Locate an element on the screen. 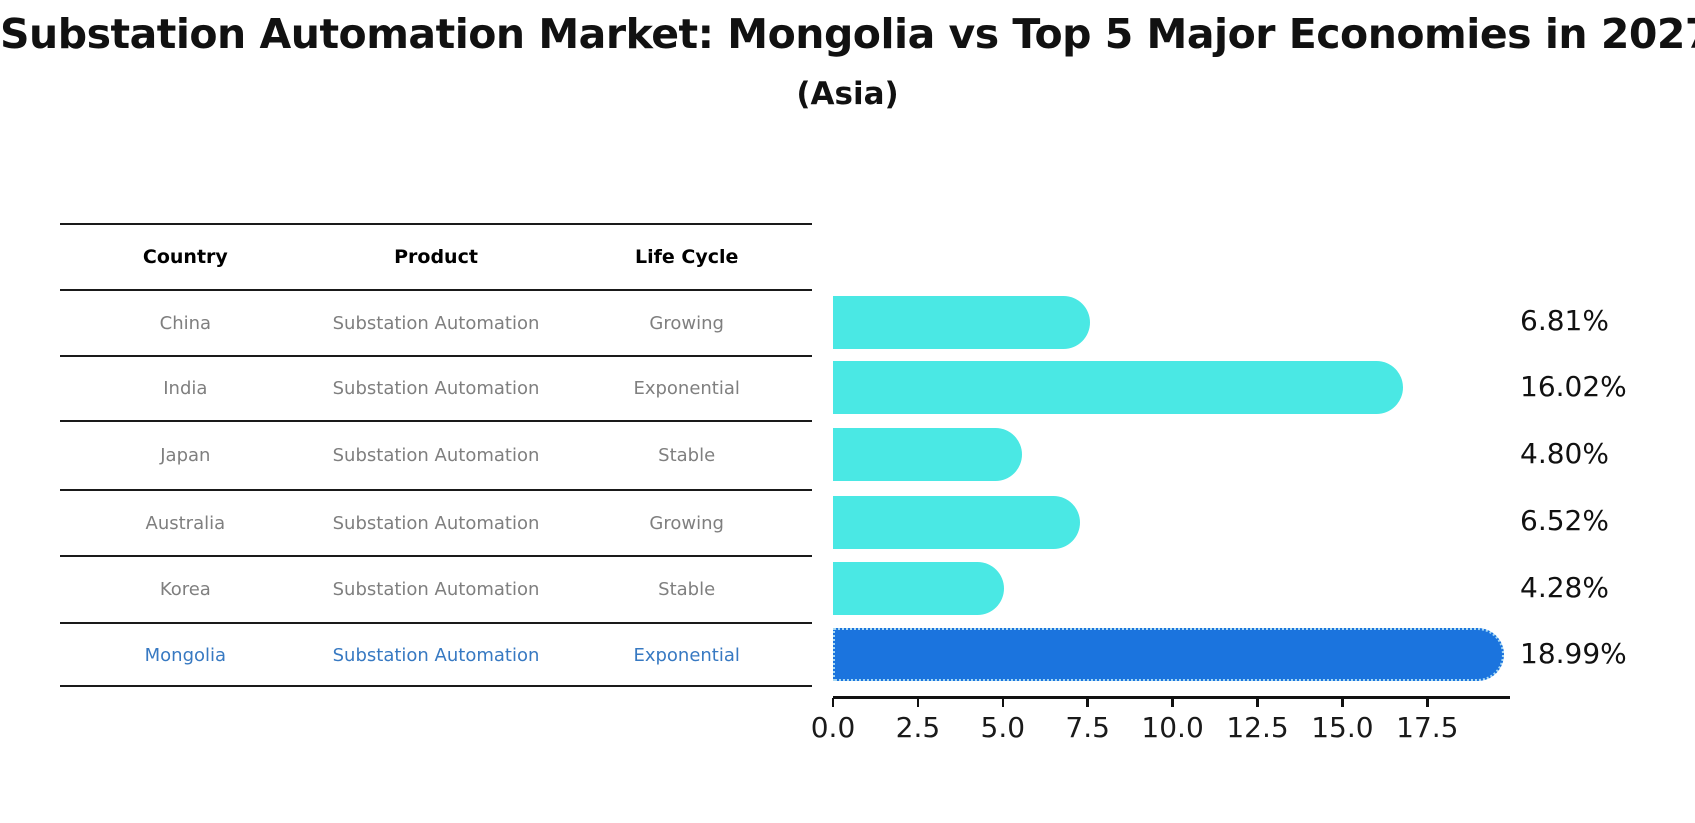  table-row: Korea Substation Automation Stable is located at coordinates (436, 588).